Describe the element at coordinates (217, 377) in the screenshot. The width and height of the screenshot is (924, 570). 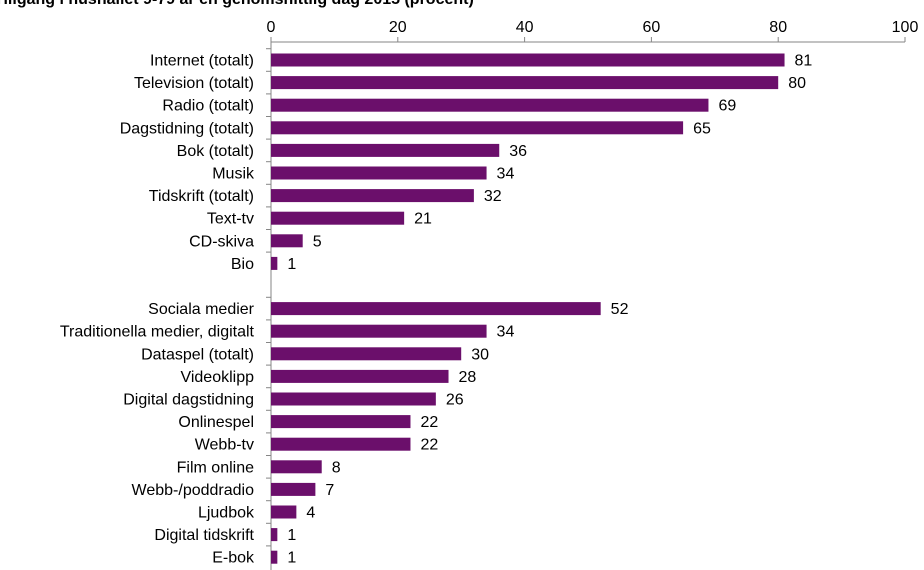
I see `category-label: Videoklipp` at that location.